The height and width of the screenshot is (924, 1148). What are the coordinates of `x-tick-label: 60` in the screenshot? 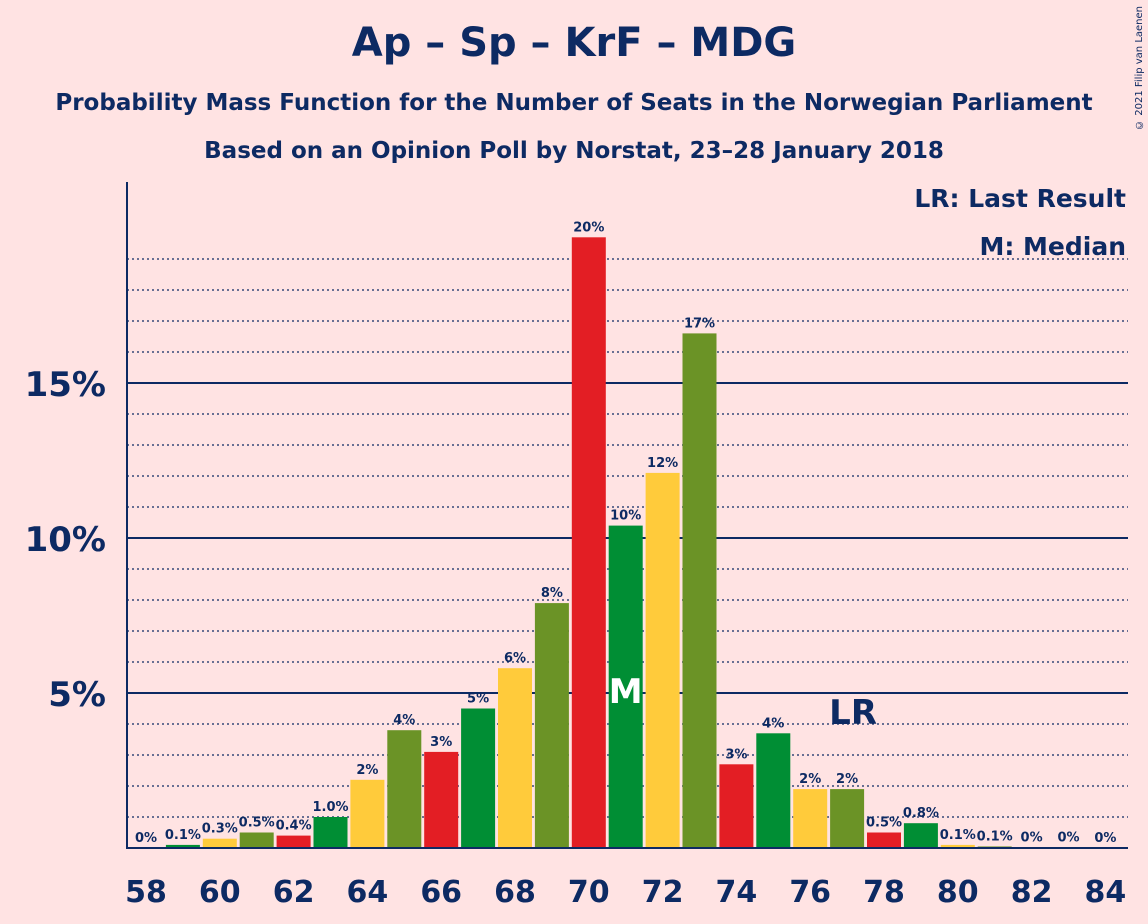 It's located at (220, 892).